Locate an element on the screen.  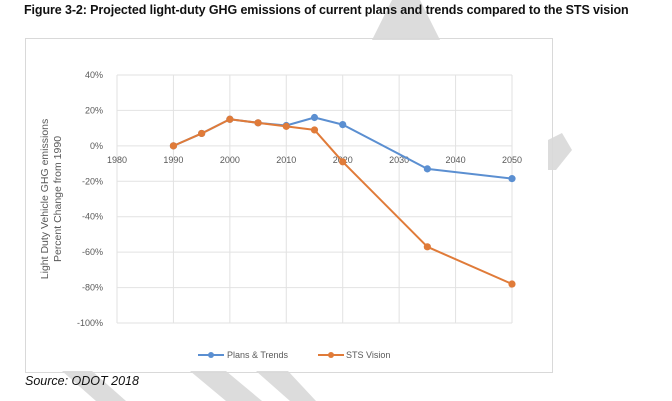
y-tick-label: 0% is located at coordinates (96, 146).